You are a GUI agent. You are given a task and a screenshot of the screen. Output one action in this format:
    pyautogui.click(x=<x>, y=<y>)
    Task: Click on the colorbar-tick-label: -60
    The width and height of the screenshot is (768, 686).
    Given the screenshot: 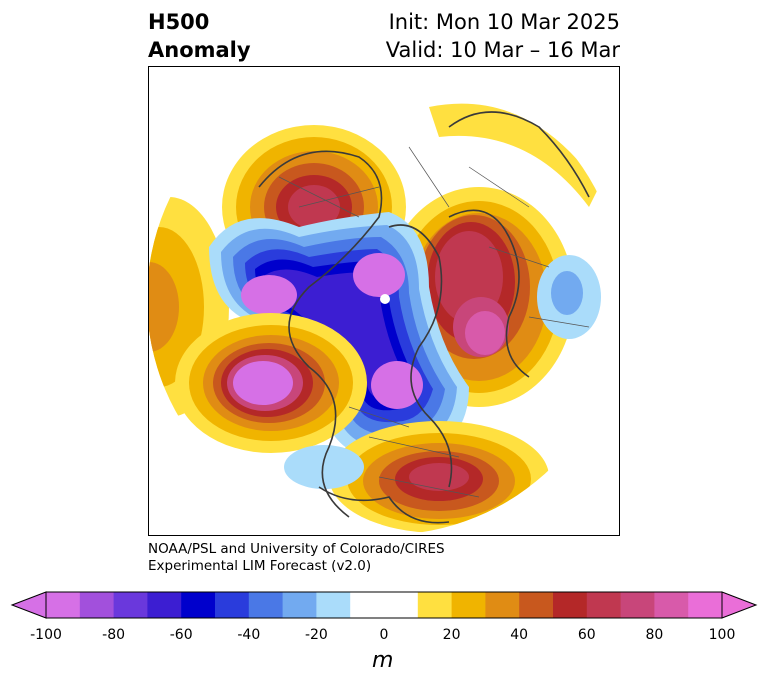 What is the action you would take?
    pyautogui.click(x=181, y=635)
    